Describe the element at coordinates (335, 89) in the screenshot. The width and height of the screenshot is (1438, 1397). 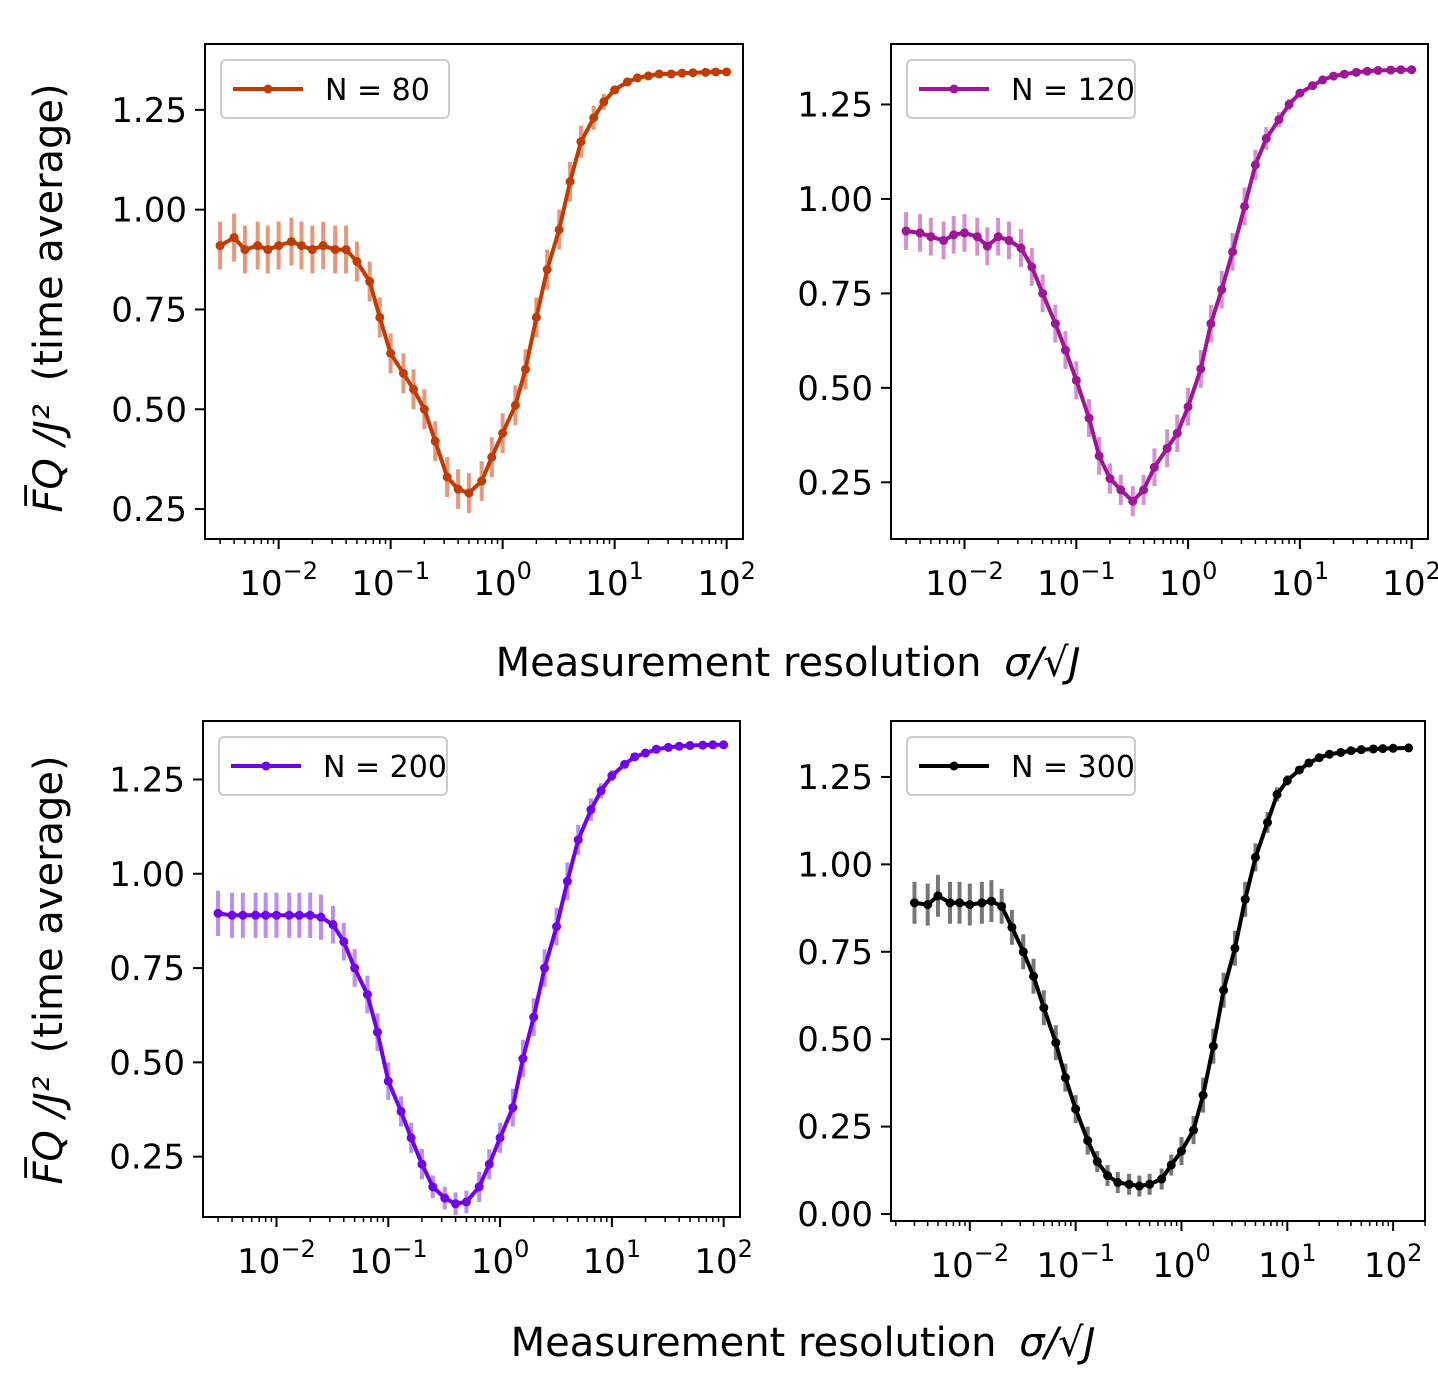
I see `legend-frame` at that location.